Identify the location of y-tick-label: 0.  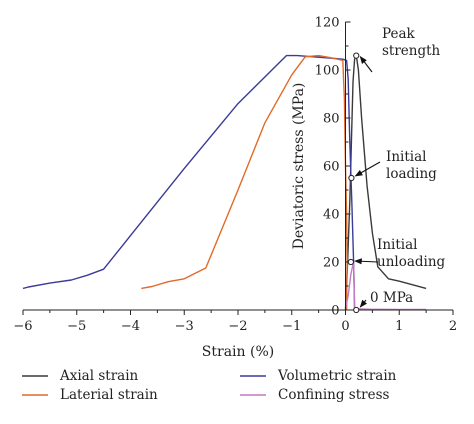
(335, 311).